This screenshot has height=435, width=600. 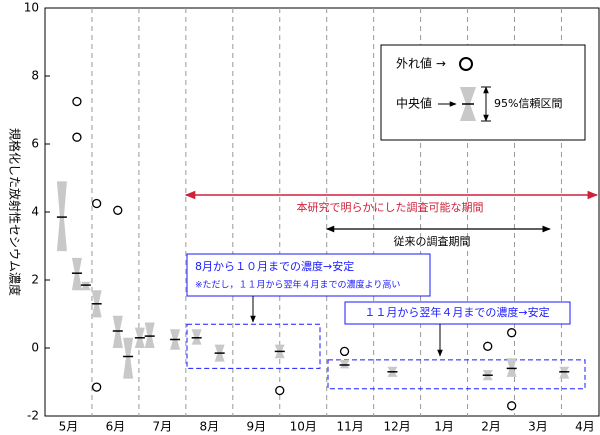 I want to click on annotation: 本研究で明らかにした調査可能な期間, so click(x=390, y=207).